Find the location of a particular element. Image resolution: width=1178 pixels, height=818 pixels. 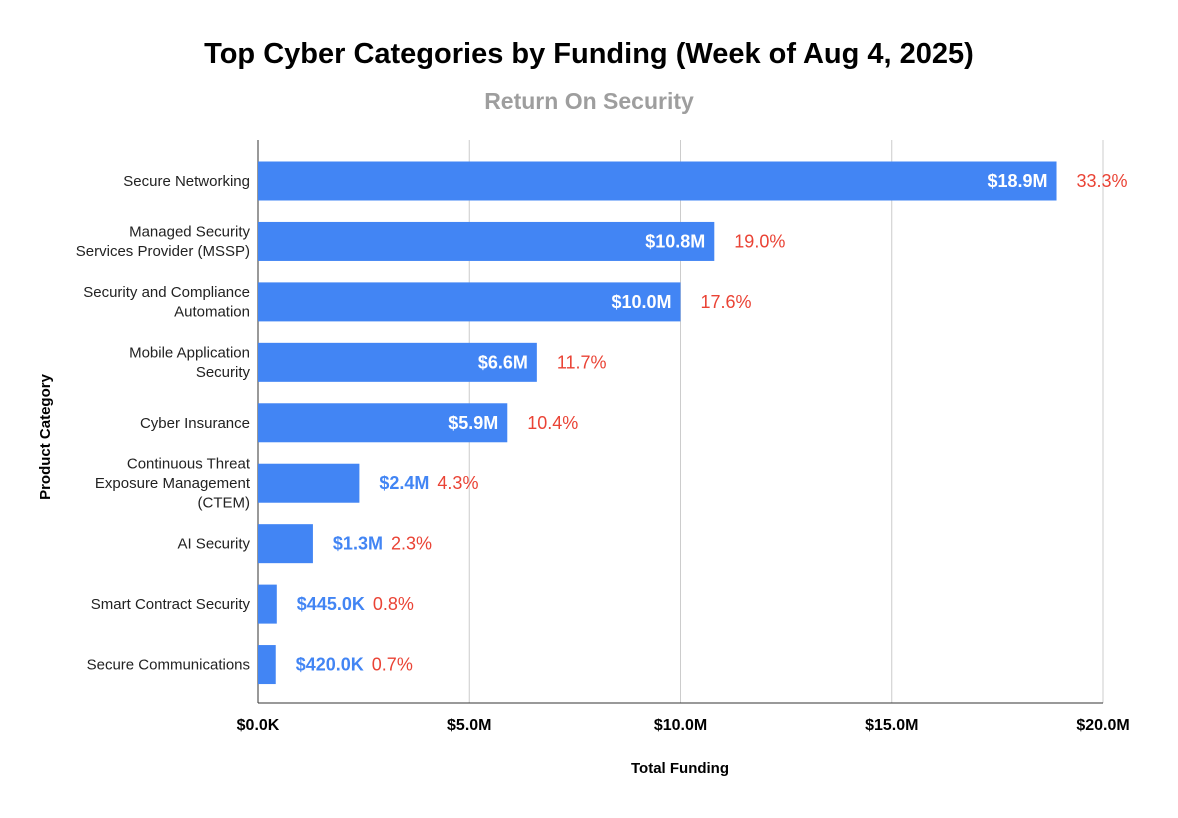

category-label: (CTEM) is located at coordinates (224, 503).